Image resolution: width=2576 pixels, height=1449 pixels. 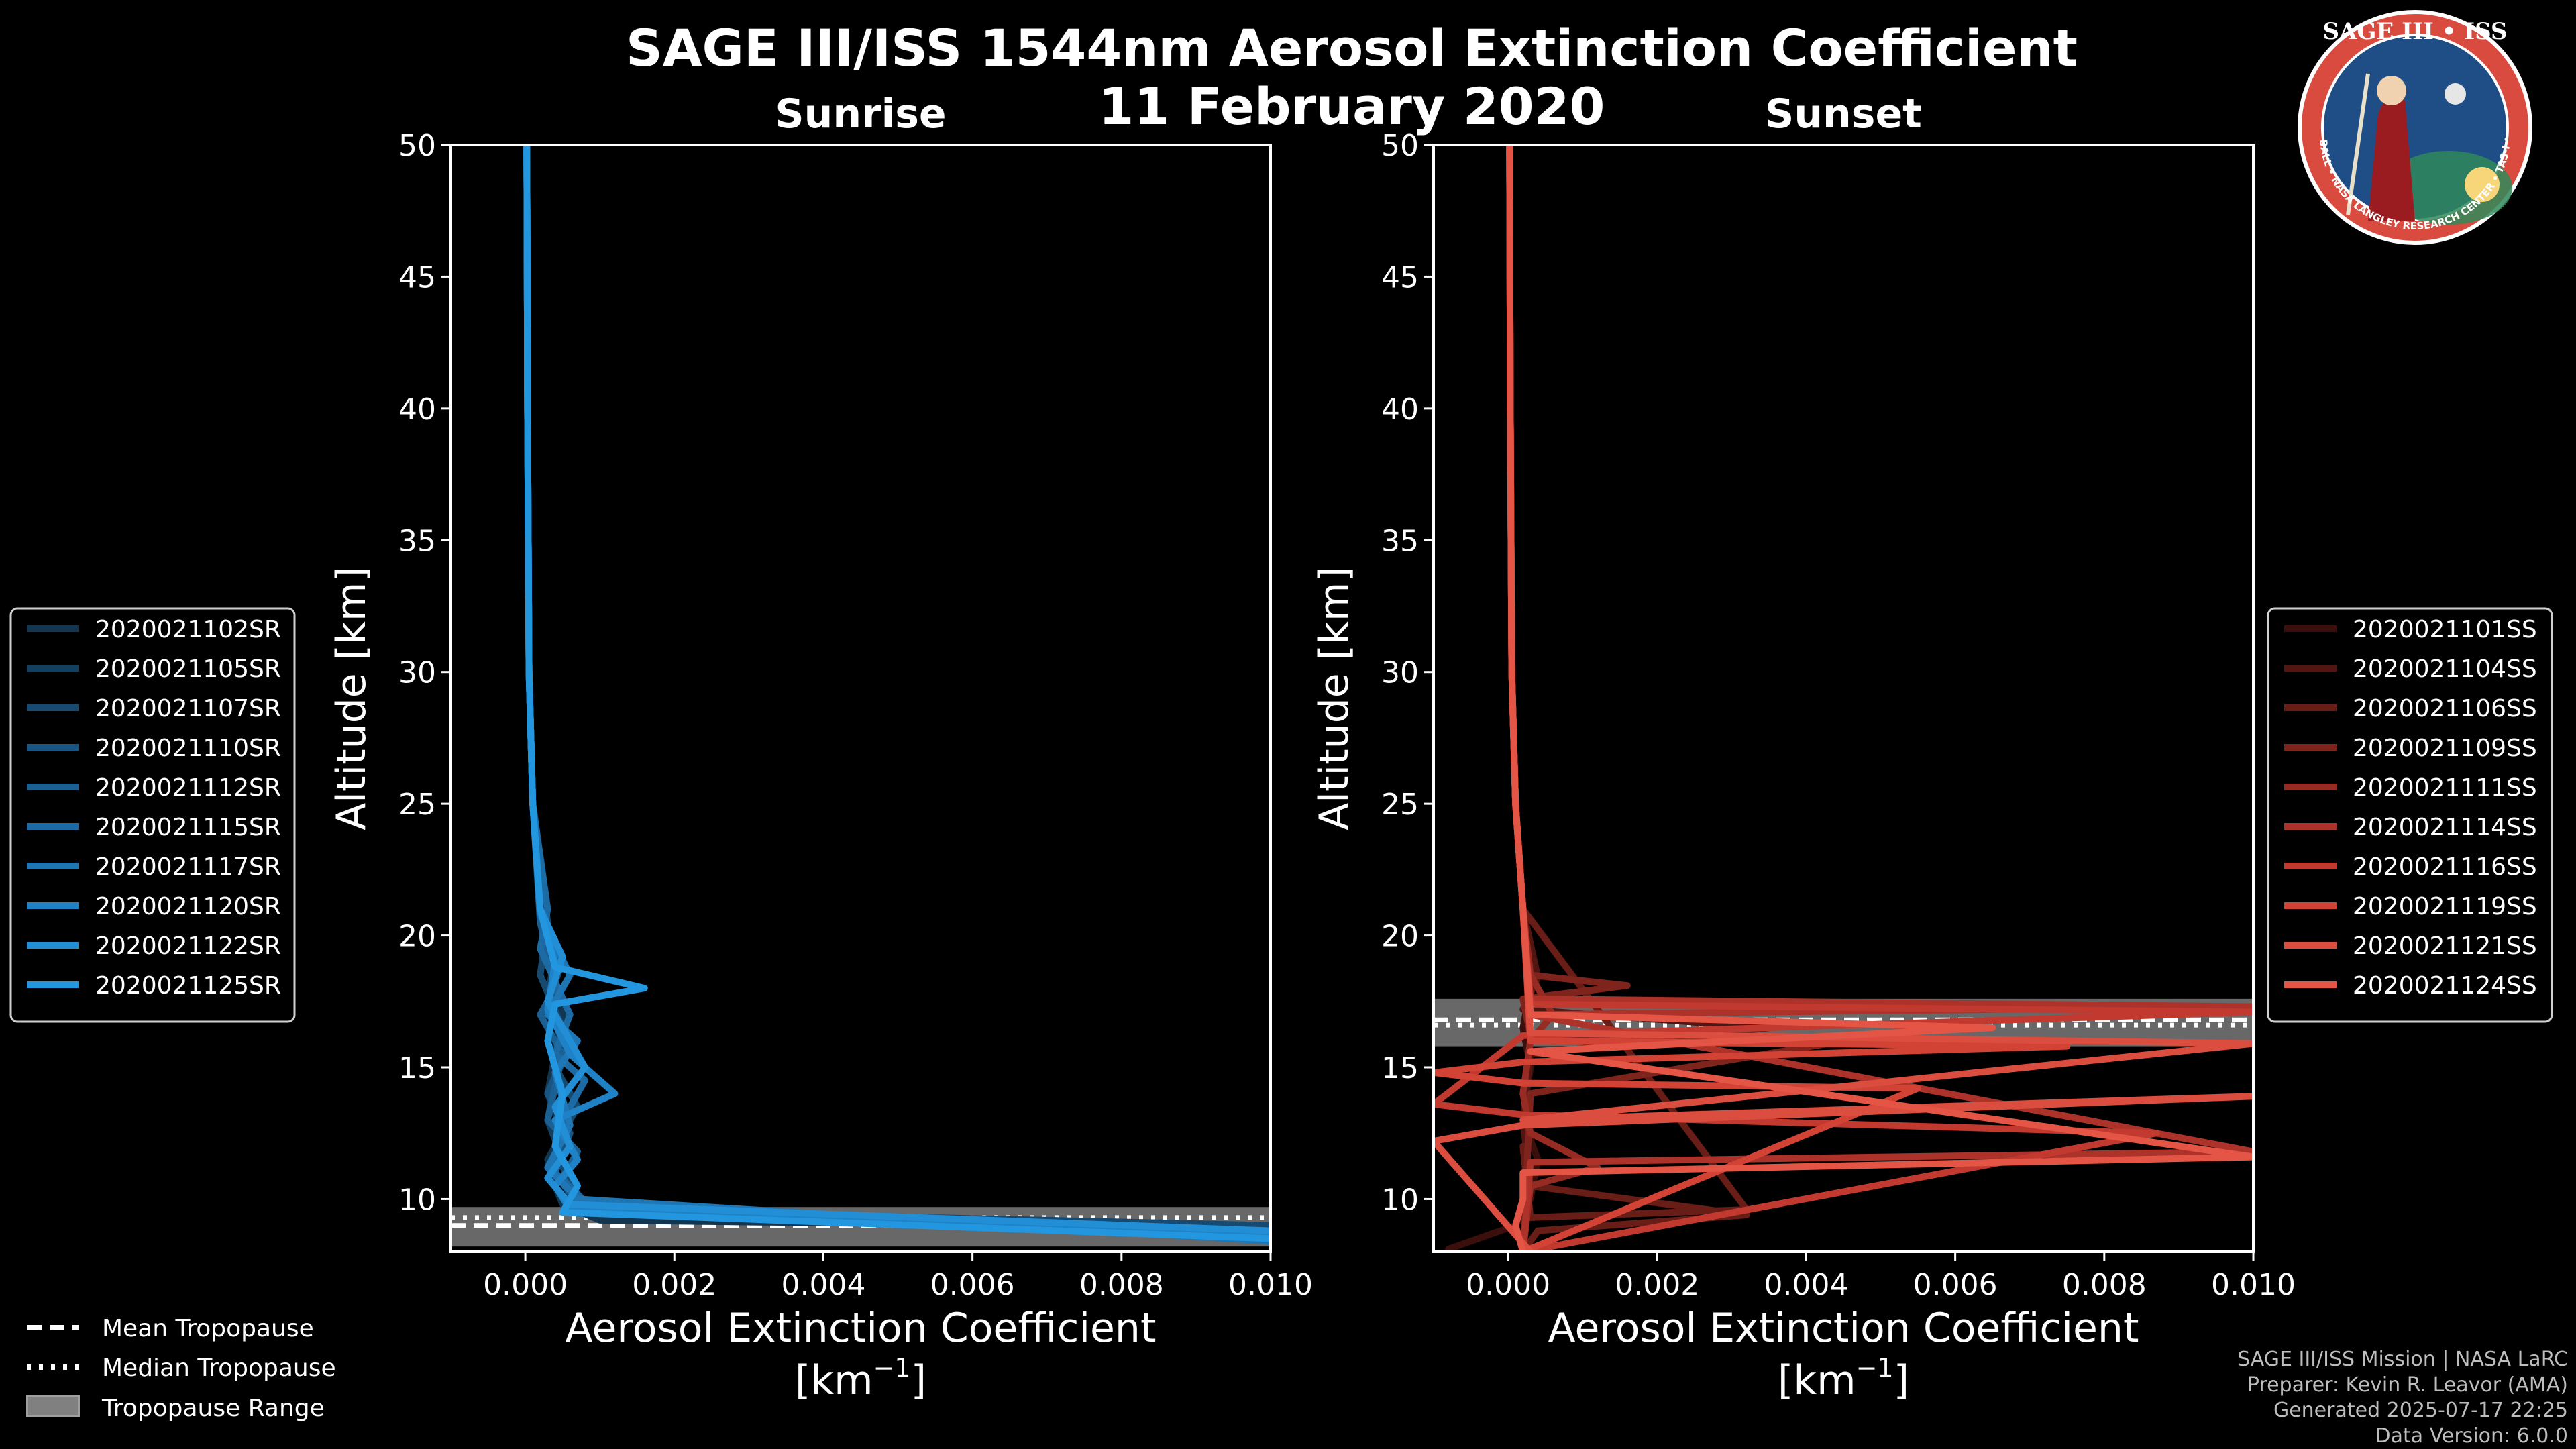 What do you see at coordinates (1508, 1285) in the screenshot?
I see `sunset-x-tick-label: 0.000` at bounding box center [1508, 1285].